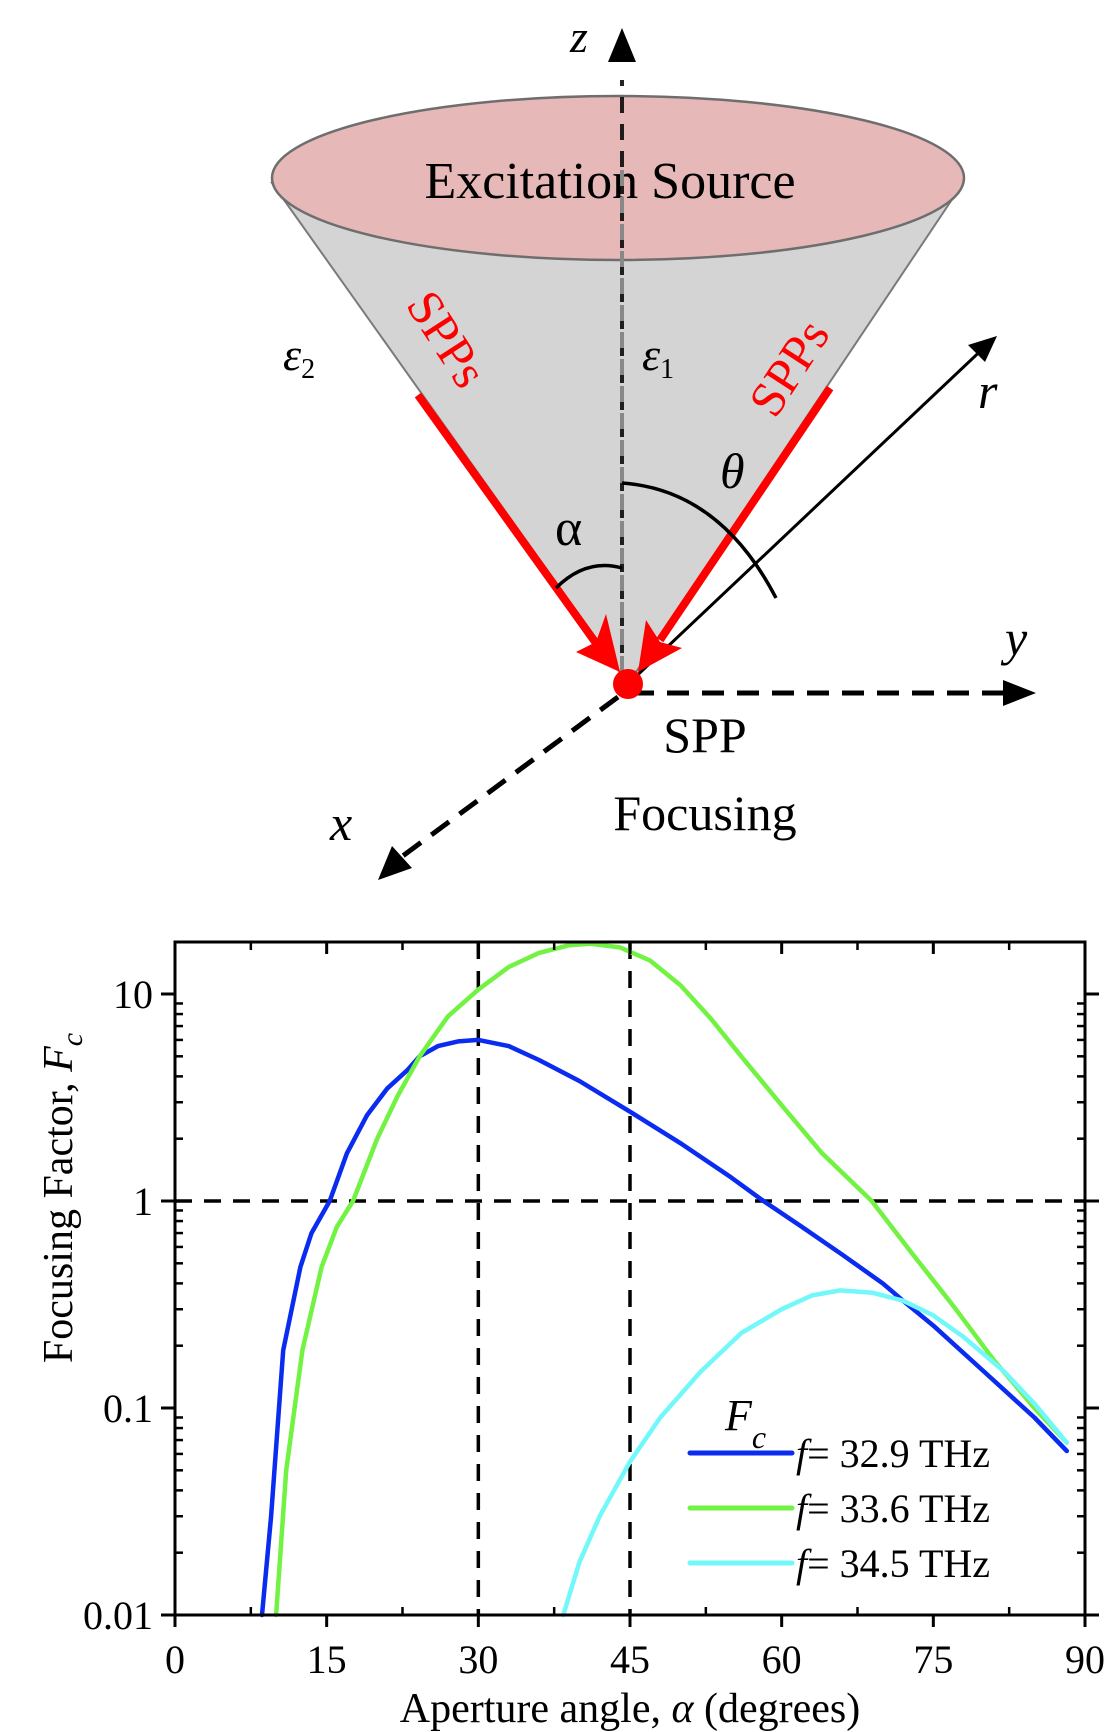 Image resolution: width=1117 pixels, height=1732 pixels. I want to click on x-tick-label: 45, so click(630, 1659).